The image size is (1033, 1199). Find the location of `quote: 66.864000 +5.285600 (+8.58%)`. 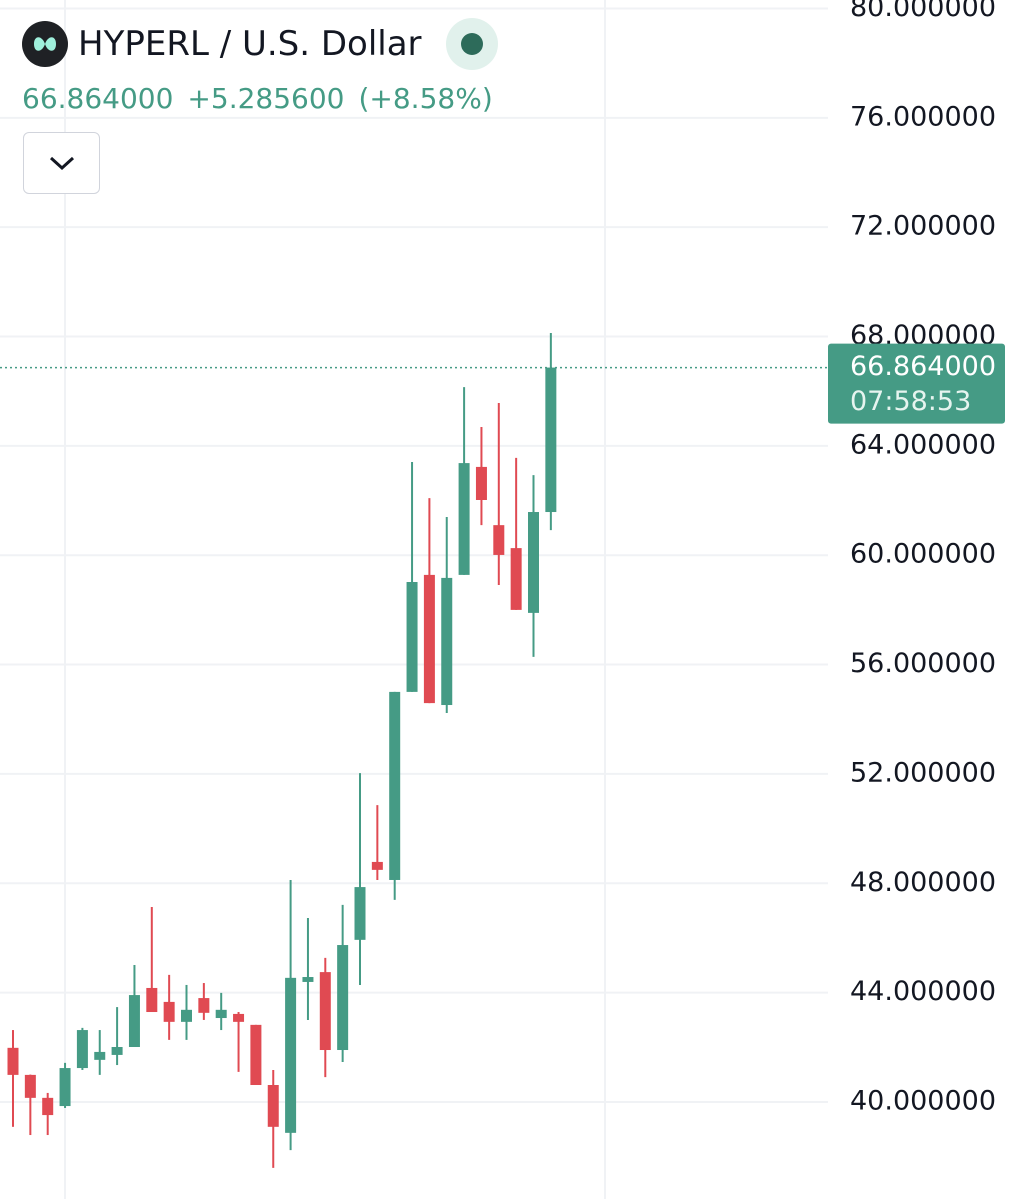

quote: 66.864000 +5.285600 (+8.58%) is located at coordinates (264, 98).